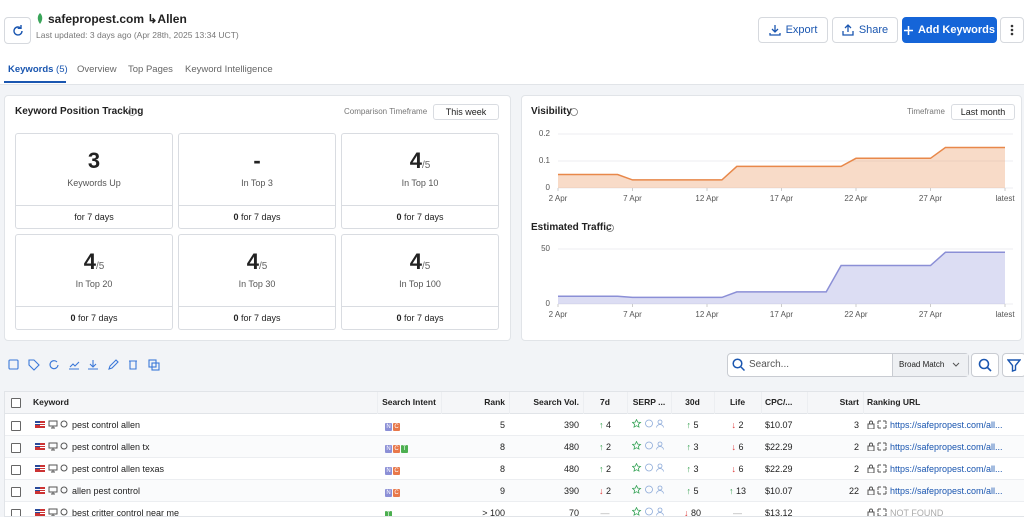 The width and height of the screenshot is (1024, 517). Describe the element at coordinates (855, 198) in the screenshot. I see `x-tick-label: 22 Apr` at that location.